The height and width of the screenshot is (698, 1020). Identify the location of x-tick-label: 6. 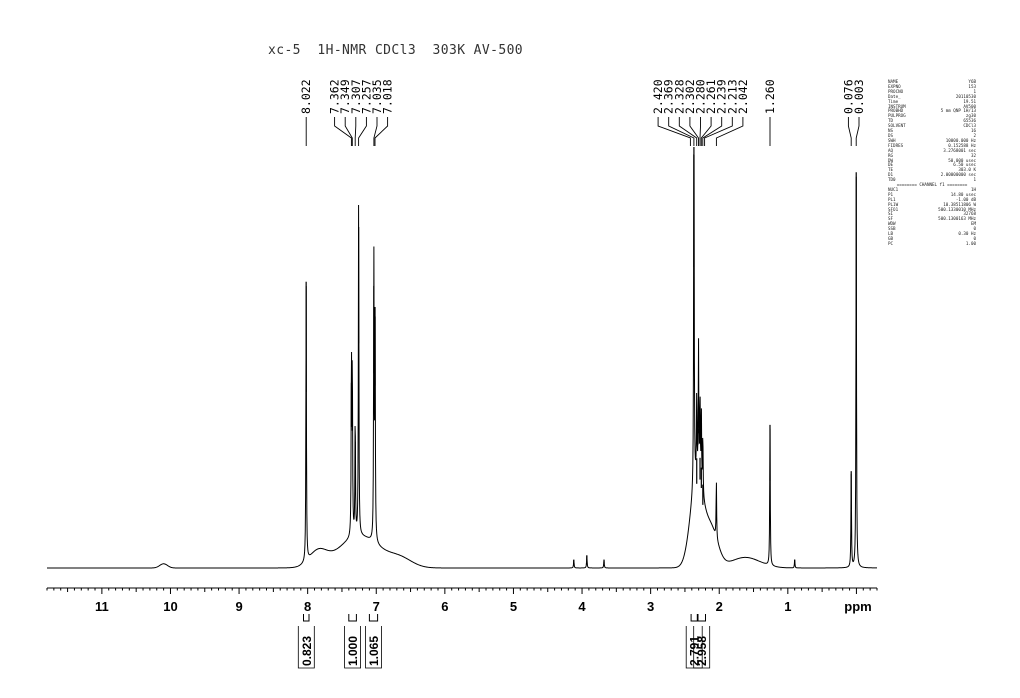
(444, 606).